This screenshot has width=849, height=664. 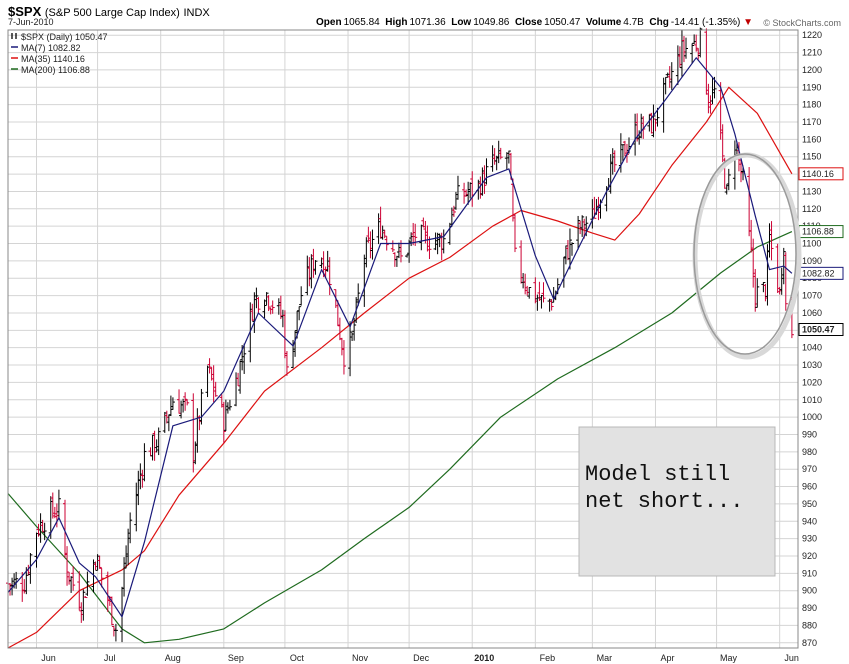 I want to click on tag-label: 1082.82, so click(x=818, y=273).